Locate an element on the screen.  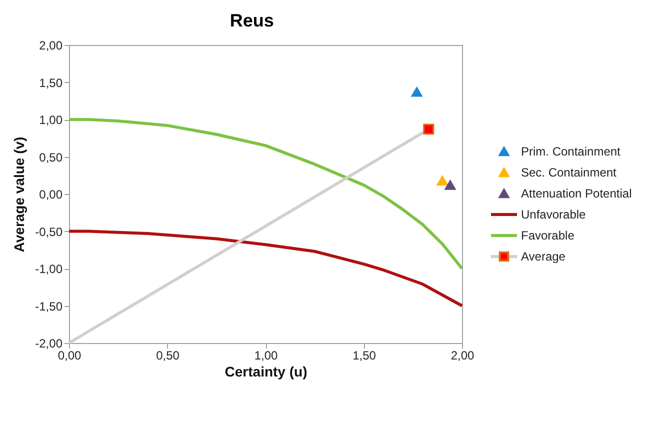
y-tick-label: 0,50 is located at coordinates (51, 157).